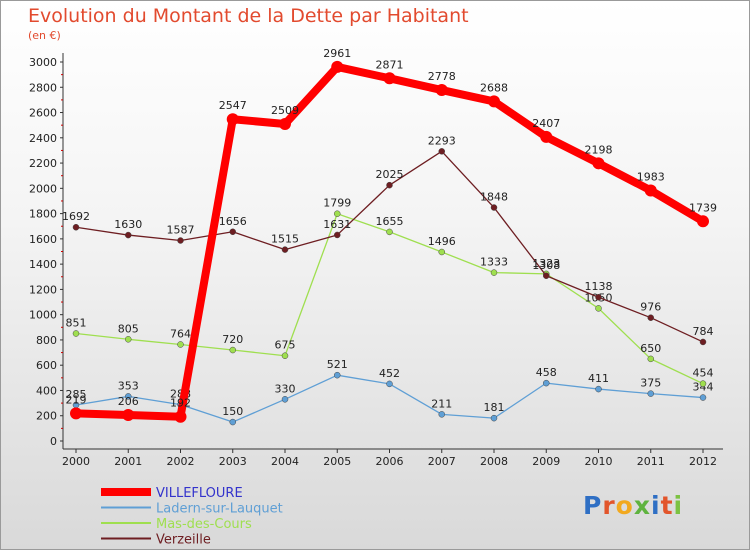  What do you see at coordinates (703, 461) in the screenshot?
I see `x-tick-label: 2012` at bounding box center [703, 461].